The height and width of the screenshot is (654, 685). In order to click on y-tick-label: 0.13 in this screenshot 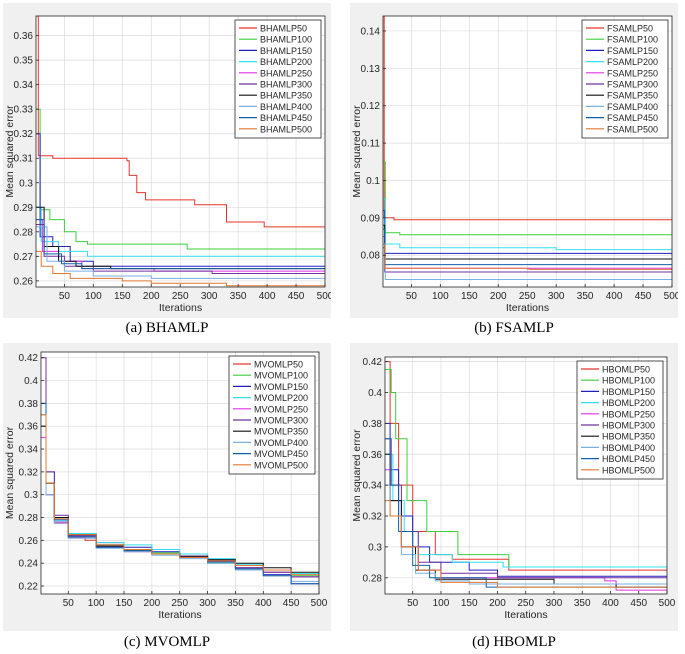, I will do `click(371, 69)`.